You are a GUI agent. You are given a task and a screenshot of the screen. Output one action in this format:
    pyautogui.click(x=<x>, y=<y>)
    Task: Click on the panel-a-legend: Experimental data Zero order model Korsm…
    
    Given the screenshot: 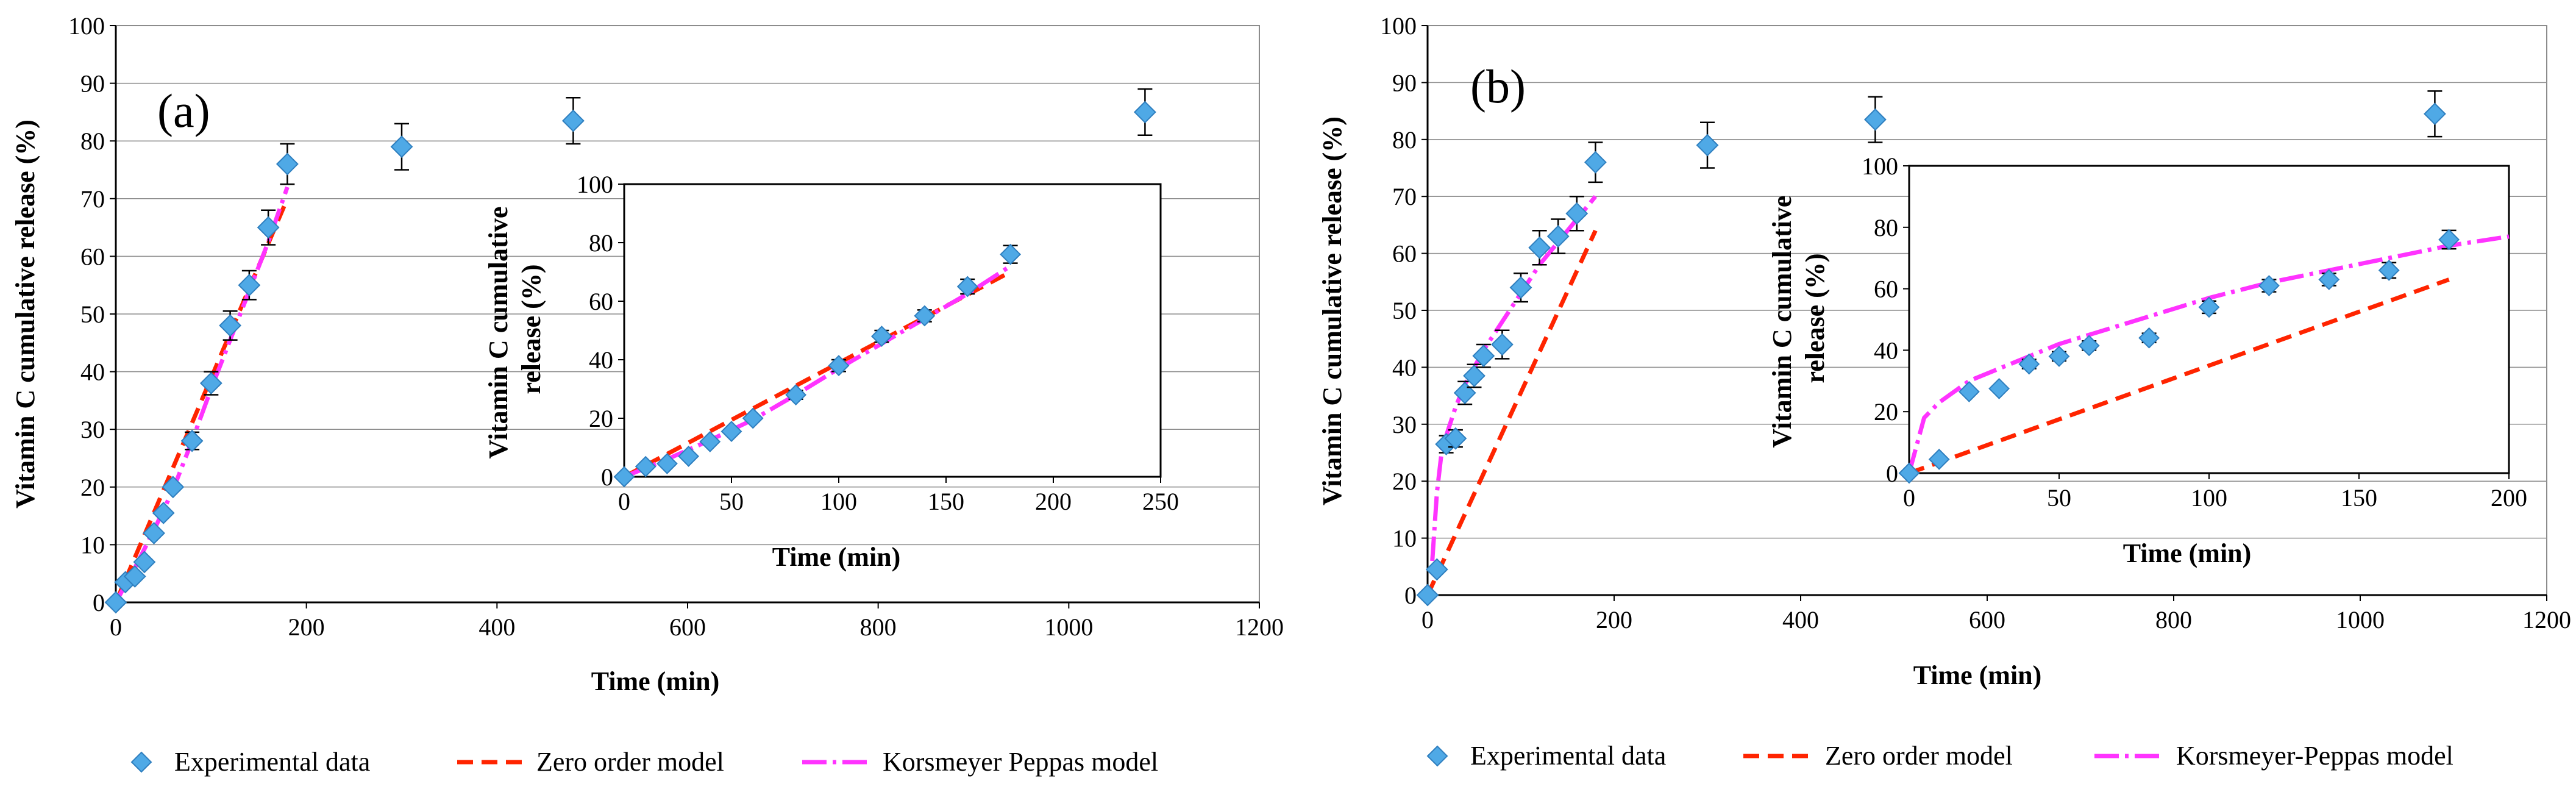 What is the action you would take?
    pyautogui.click(x=644, y=762)
    